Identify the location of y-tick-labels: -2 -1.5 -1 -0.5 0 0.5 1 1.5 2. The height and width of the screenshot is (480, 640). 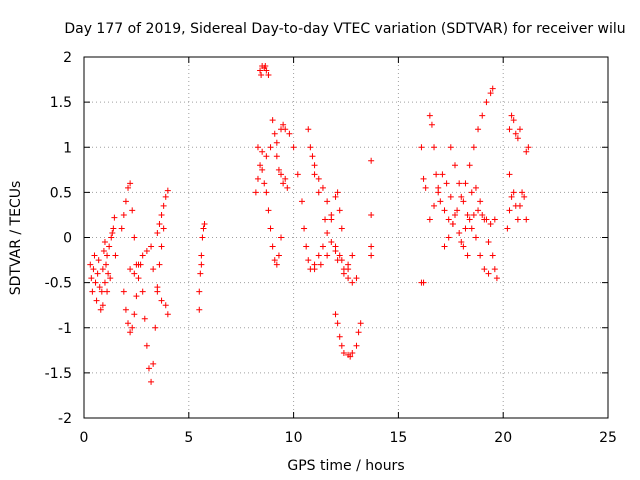
(58, 238).